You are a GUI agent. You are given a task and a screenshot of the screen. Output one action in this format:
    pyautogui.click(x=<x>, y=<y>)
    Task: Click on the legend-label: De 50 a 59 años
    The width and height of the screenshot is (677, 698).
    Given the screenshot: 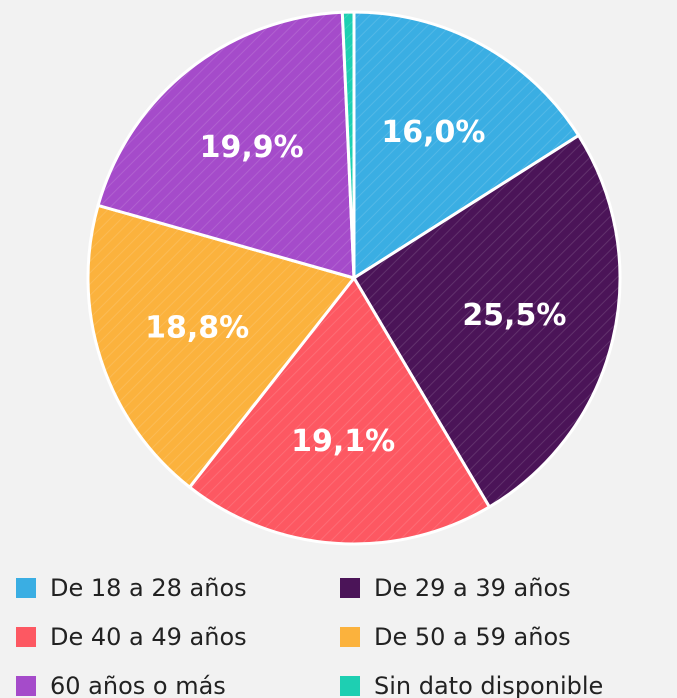 What is the action you would take?
    pyautogui.click(x=472, y=637)
    